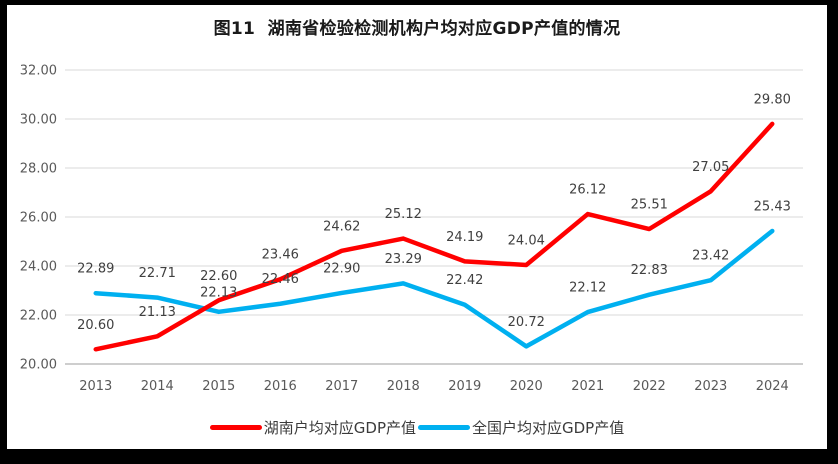 The width and height of the screenshot is (838, 464). Describe the element at coordinates (157, 312) in the screenshot. I see `data-label-series-0: 21.13` at that location.